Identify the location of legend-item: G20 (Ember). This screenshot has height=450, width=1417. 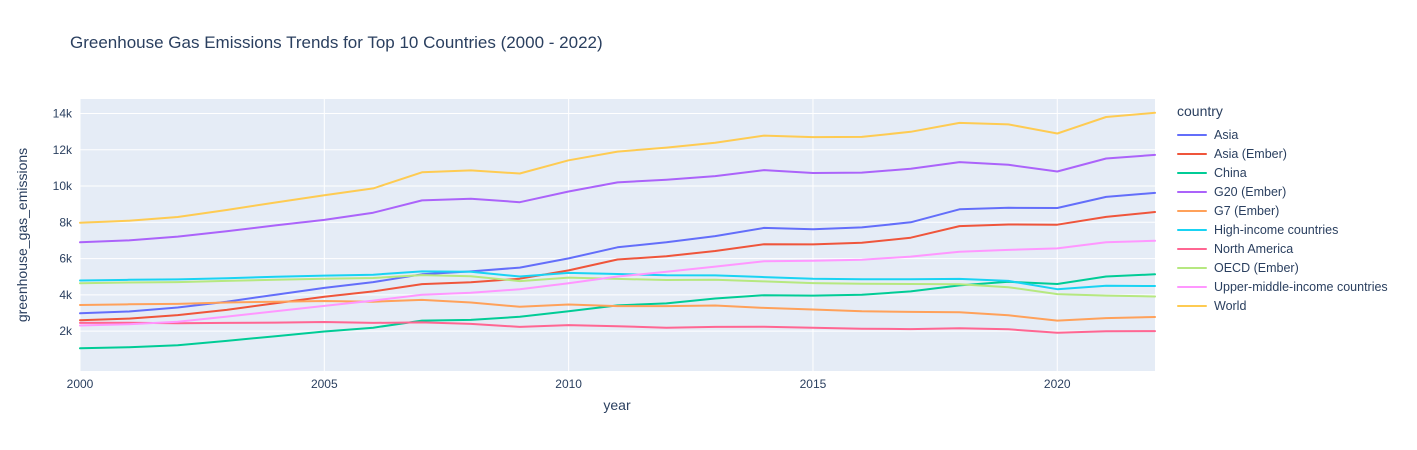
(1294, 191).